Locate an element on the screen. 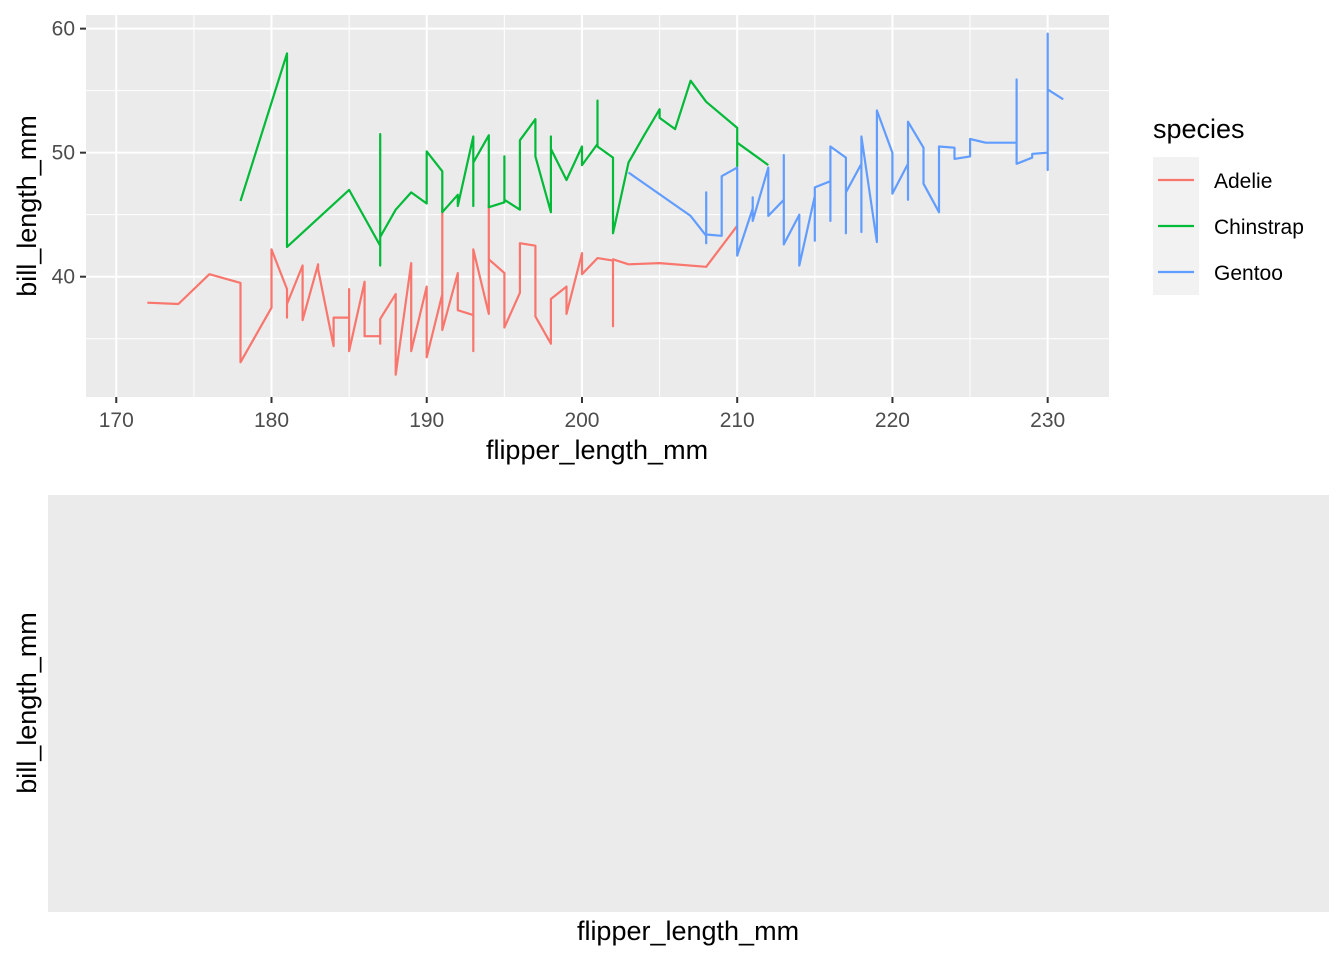 This screenshot has height=960, width=1344. series-line-chinstrap is located at coordinates (504, 159).